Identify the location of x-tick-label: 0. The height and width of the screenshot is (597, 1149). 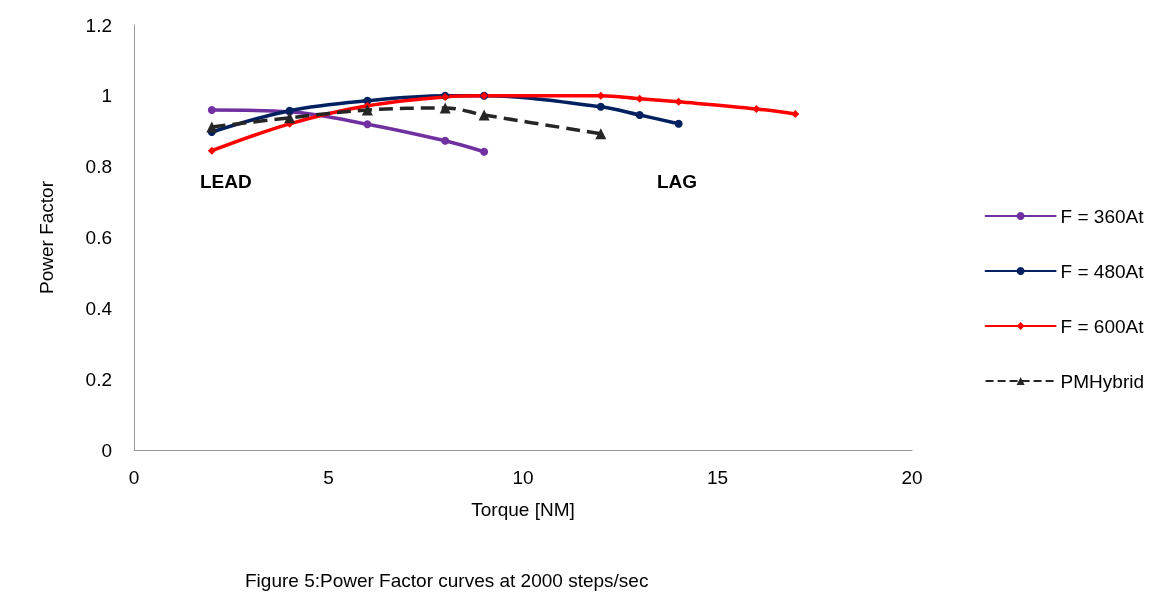
(134, 477).